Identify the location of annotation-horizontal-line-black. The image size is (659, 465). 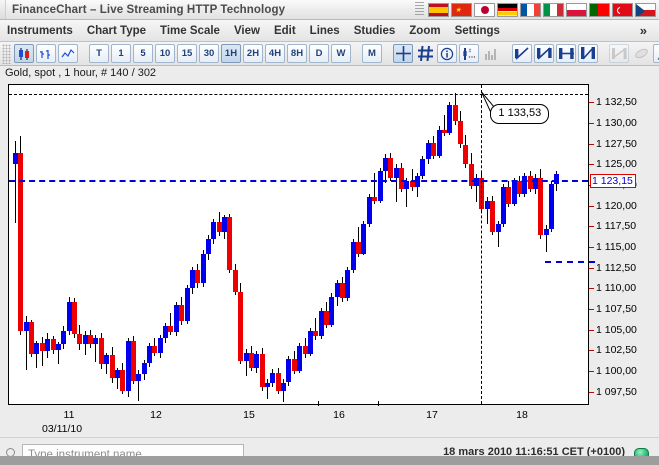
(298, 94).